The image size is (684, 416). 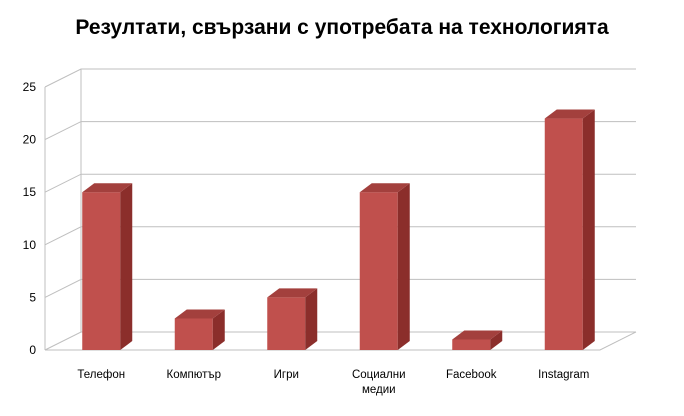 What do you see at coordinates (379, 390) in the screenshot?
I see `x-tick-label-line: медии` at bounding box center [379, 390].